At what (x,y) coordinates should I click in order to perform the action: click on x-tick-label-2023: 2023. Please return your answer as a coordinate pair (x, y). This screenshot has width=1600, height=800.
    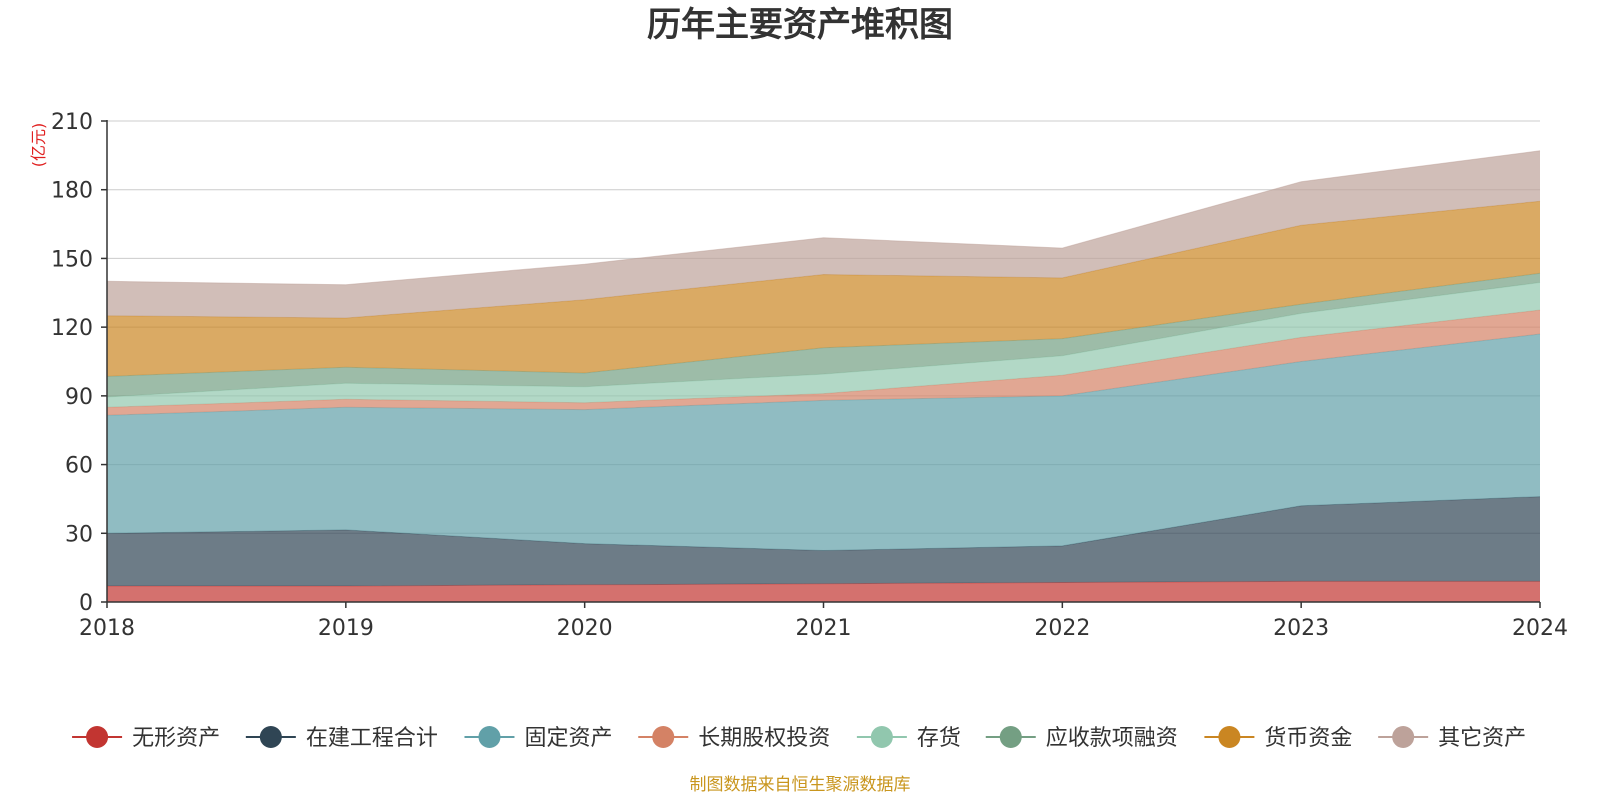
    Looking at the image, I should click on (1301, 628).